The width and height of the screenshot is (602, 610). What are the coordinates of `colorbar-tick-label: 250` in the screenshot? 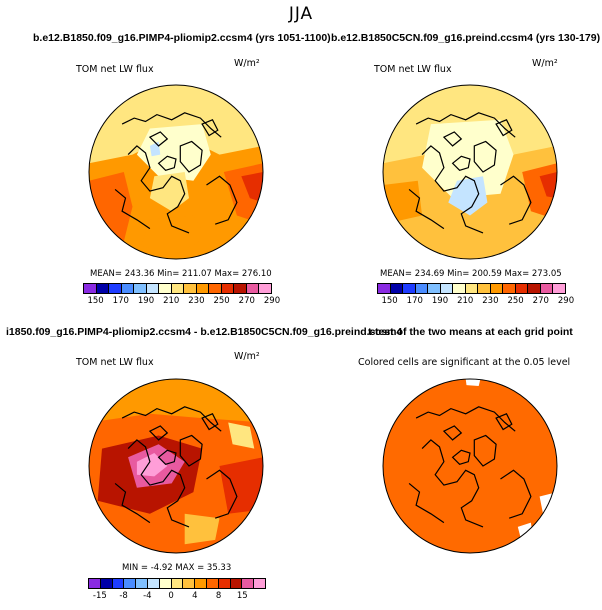 It's located at (221, 301).